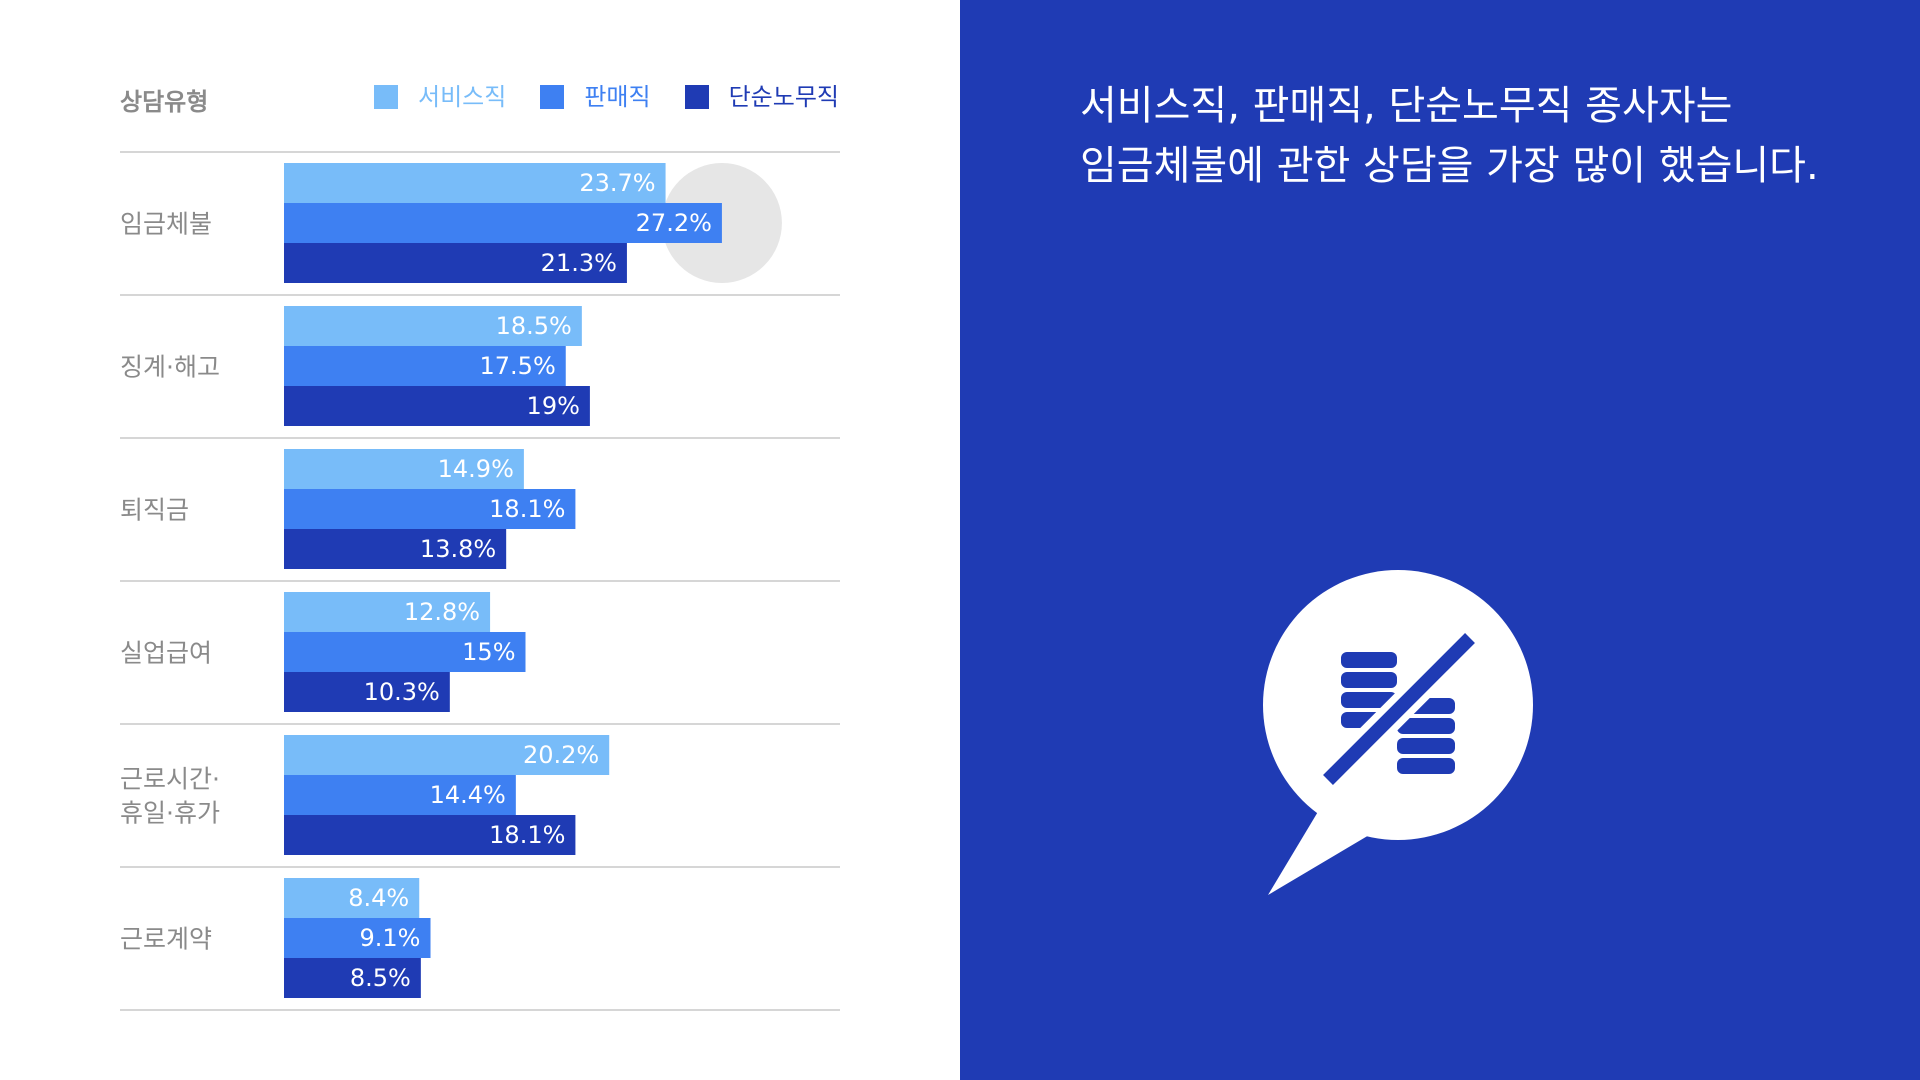 The height and width of the screenshot is (1080, 1920). I want to click on bar-value-label: 17.5%, so click(518, 366).